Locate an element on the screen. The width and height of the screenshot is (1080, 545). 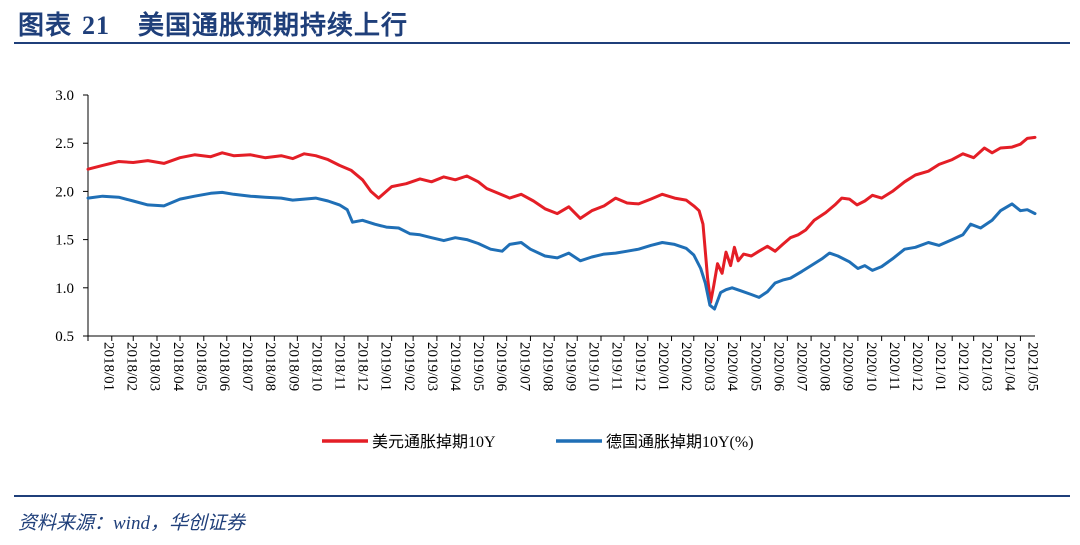
title-divider is located at coordinates (542, 43).